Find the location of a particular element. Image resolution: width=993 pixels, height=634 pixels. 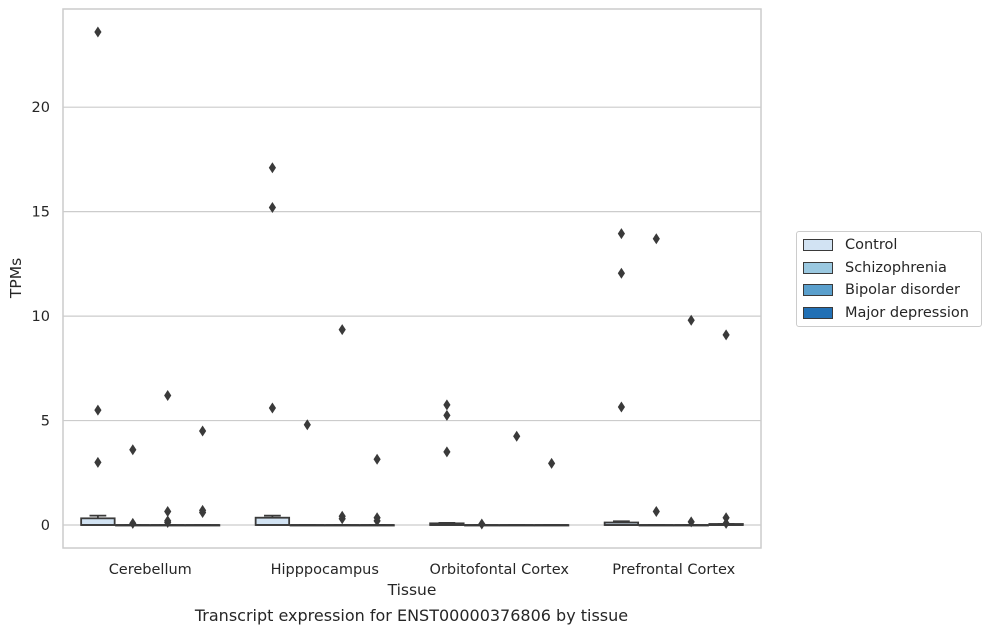

legend-item-bipolar: Bipolar disorder is located at coordinates (881, 290).